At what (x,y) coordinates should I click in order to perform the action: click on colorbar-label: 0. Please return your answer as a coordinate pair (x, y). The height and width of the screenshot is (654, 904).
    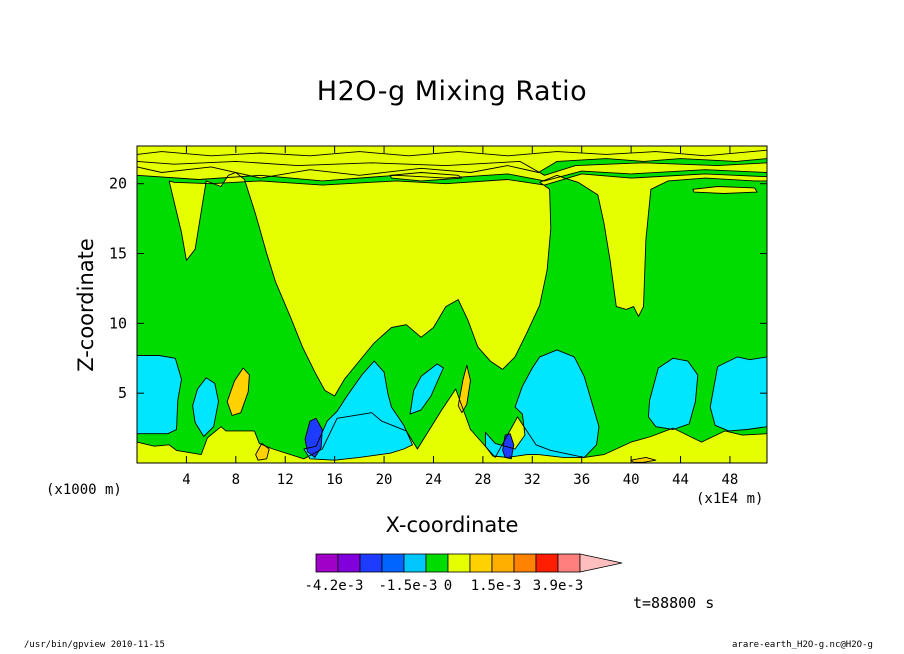
    Looking at the image, I should click on (448, 586).